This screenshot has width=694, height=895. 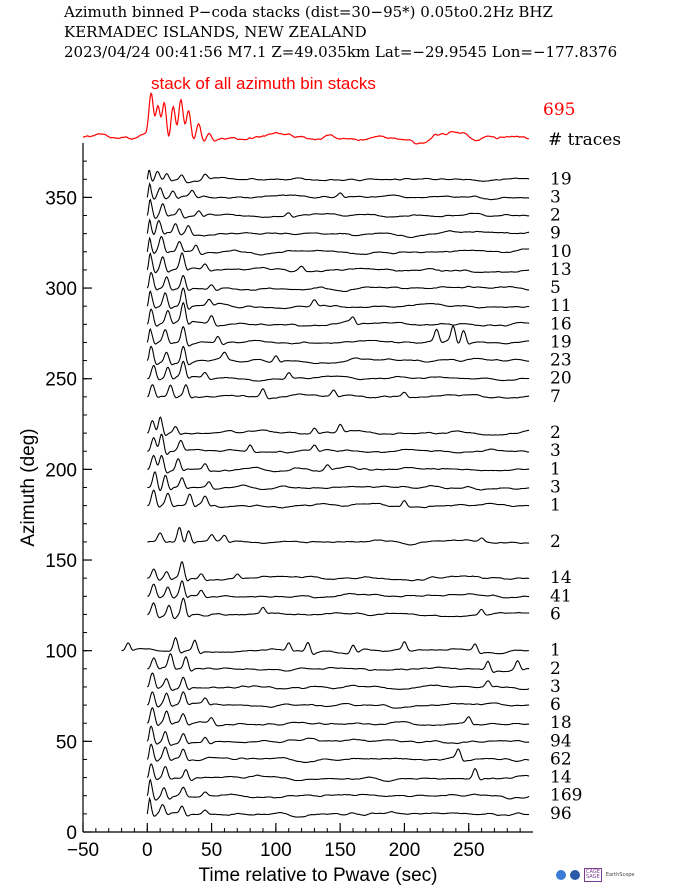 What do you see at coordinates (561, 306) in the screenshot?
I see `bin-trace-count: 11` at bounding box center [561, 306].